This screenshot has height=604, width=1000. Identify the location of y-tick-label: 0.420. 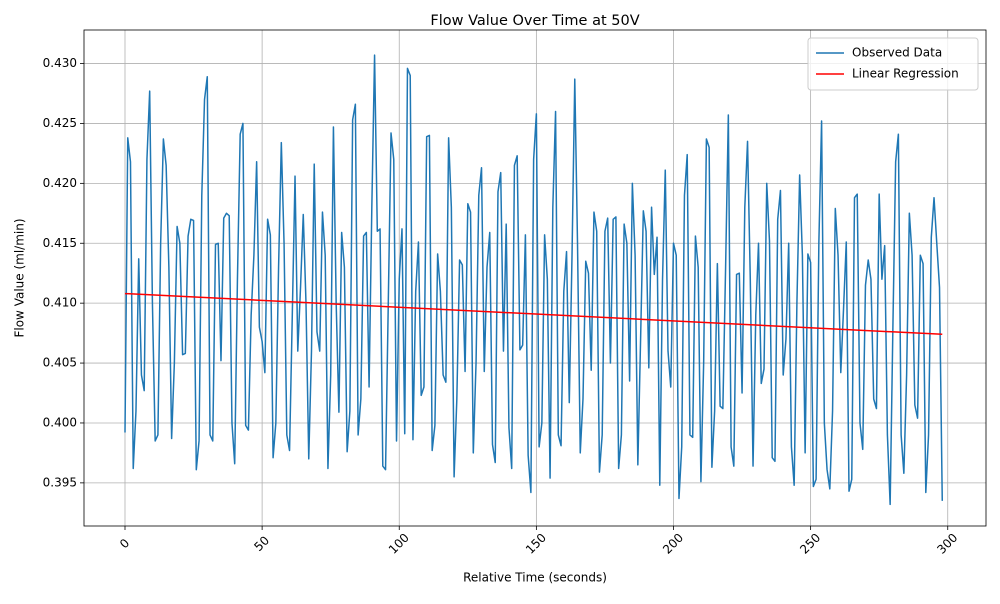
(60, 183).